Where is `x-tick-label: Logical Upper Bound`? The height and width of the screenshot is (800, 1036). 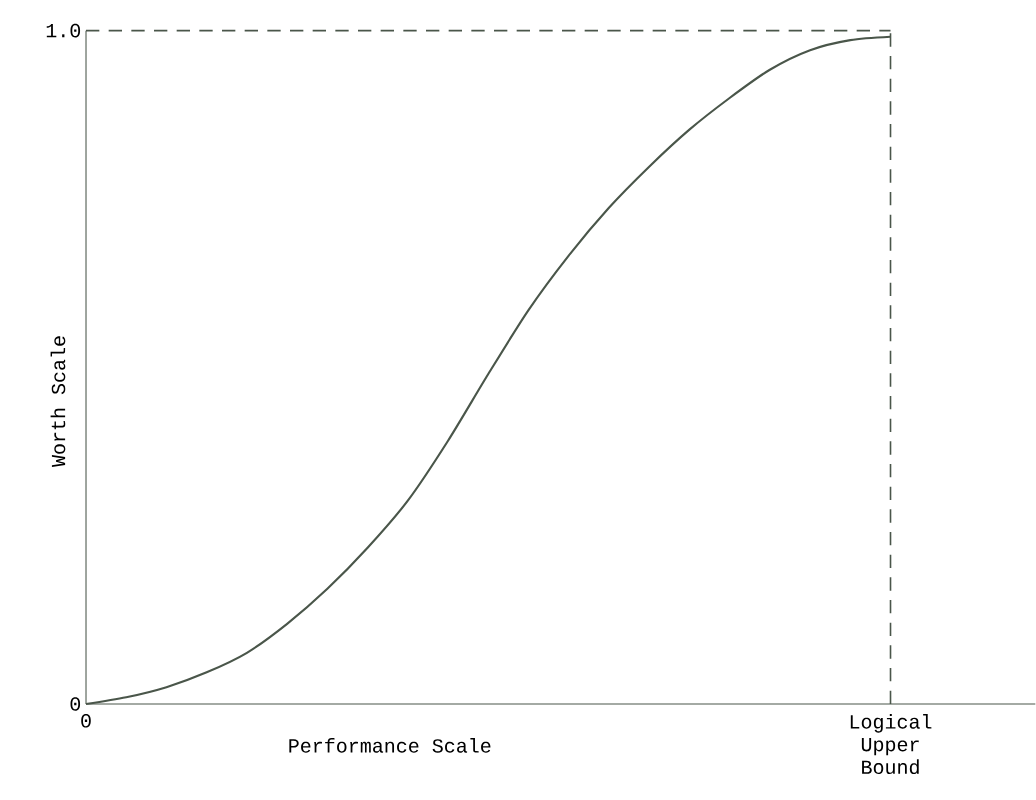 x-tick-label: Logical Upper Bound is located at coordinates (891, 744).